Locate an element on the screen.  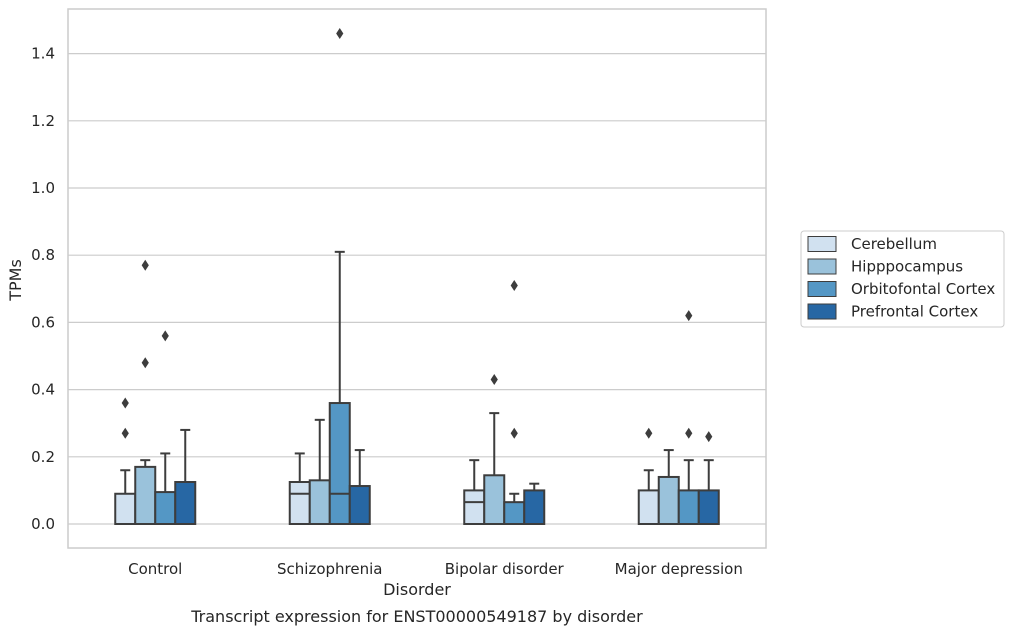
y-tick-label: 0.8 is located at coordinates (43, 255).